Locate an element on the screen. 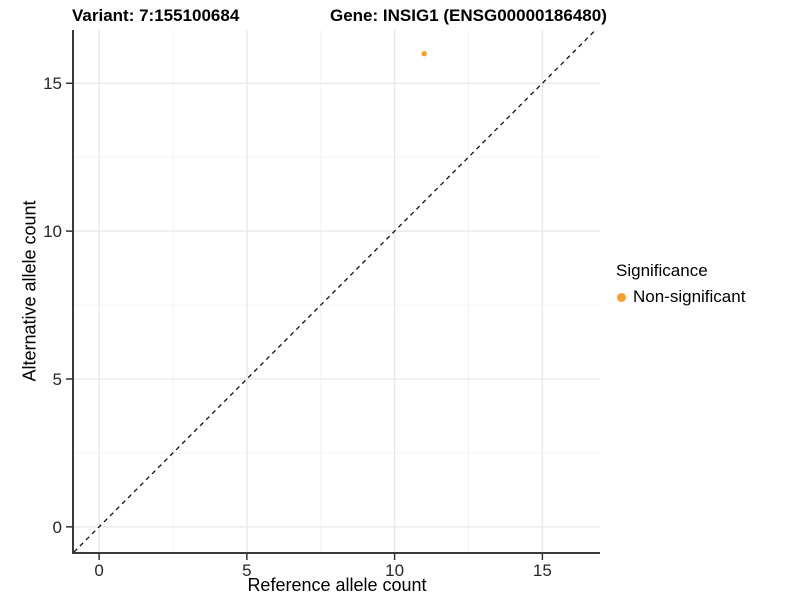  legend-item-label: Non-significant is located at coordinates (689, 296).